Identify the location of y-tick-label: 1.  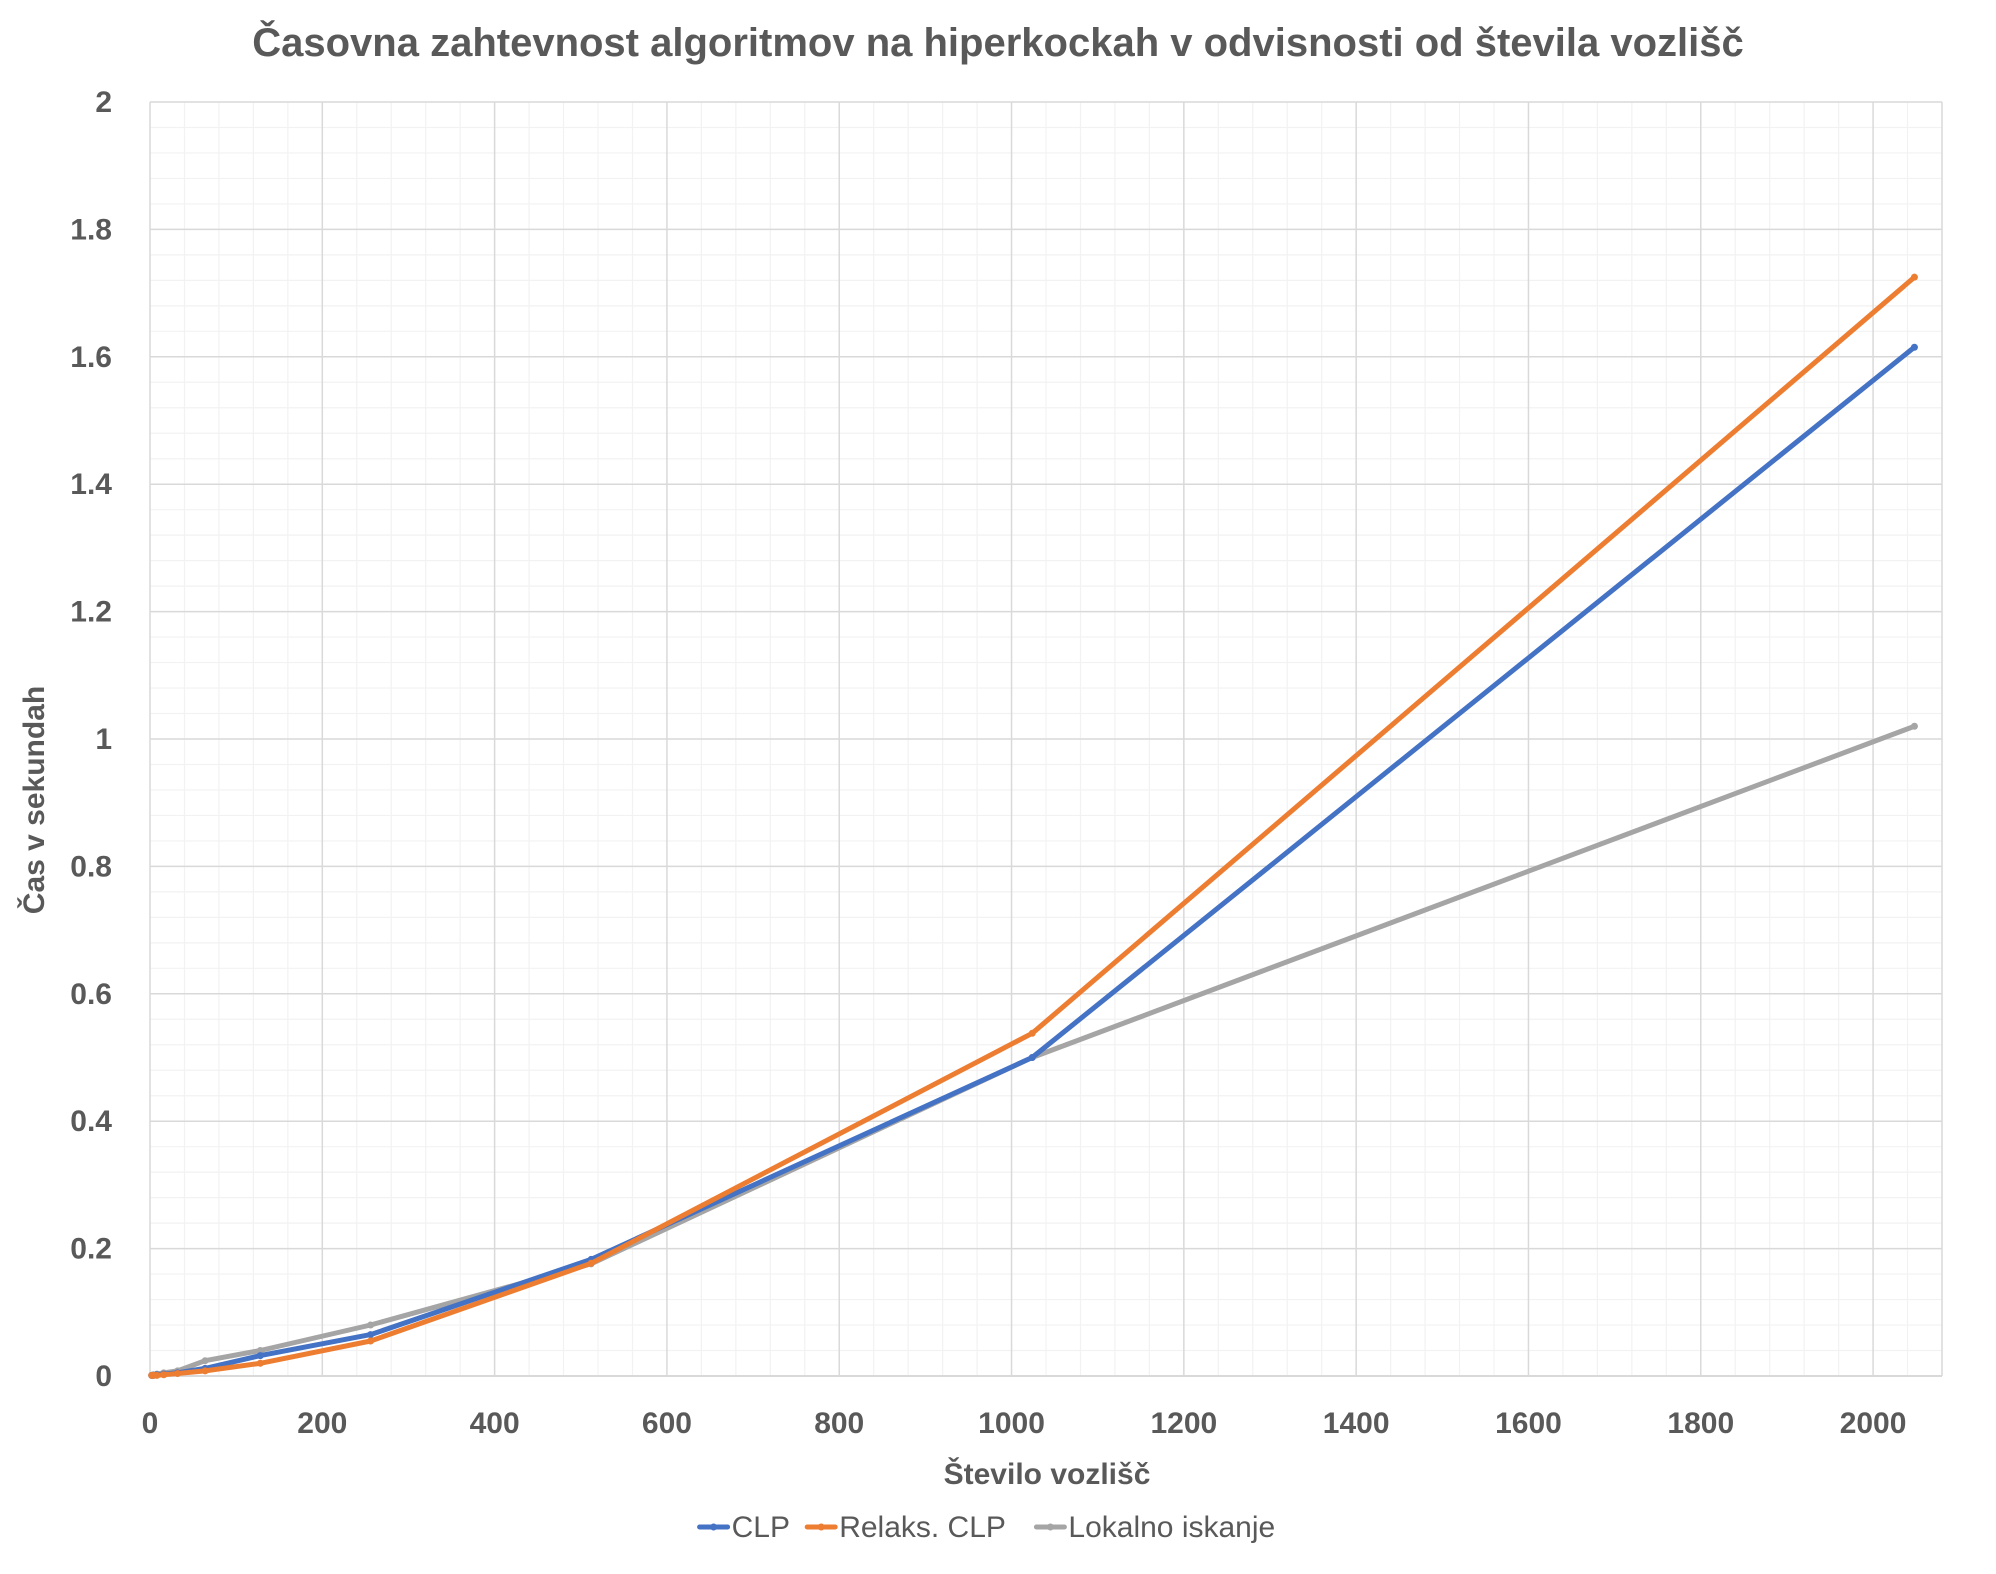
(103, 739).